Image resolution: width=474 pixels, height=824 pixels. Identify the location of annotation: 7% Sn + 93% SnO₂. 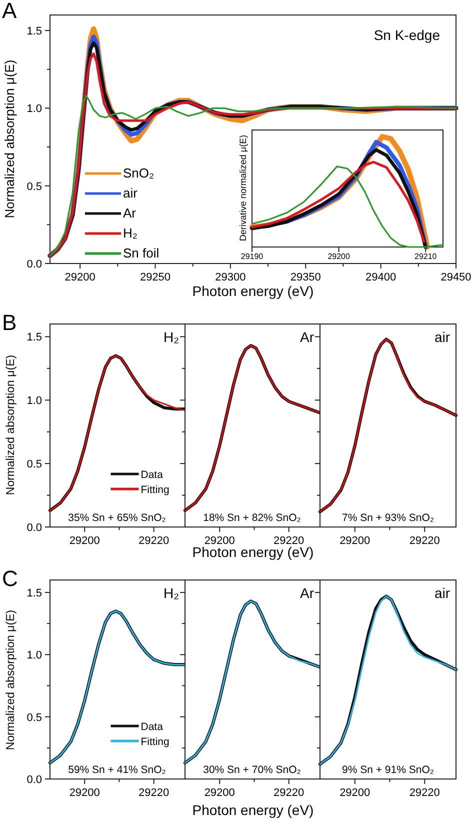
(388, 518).